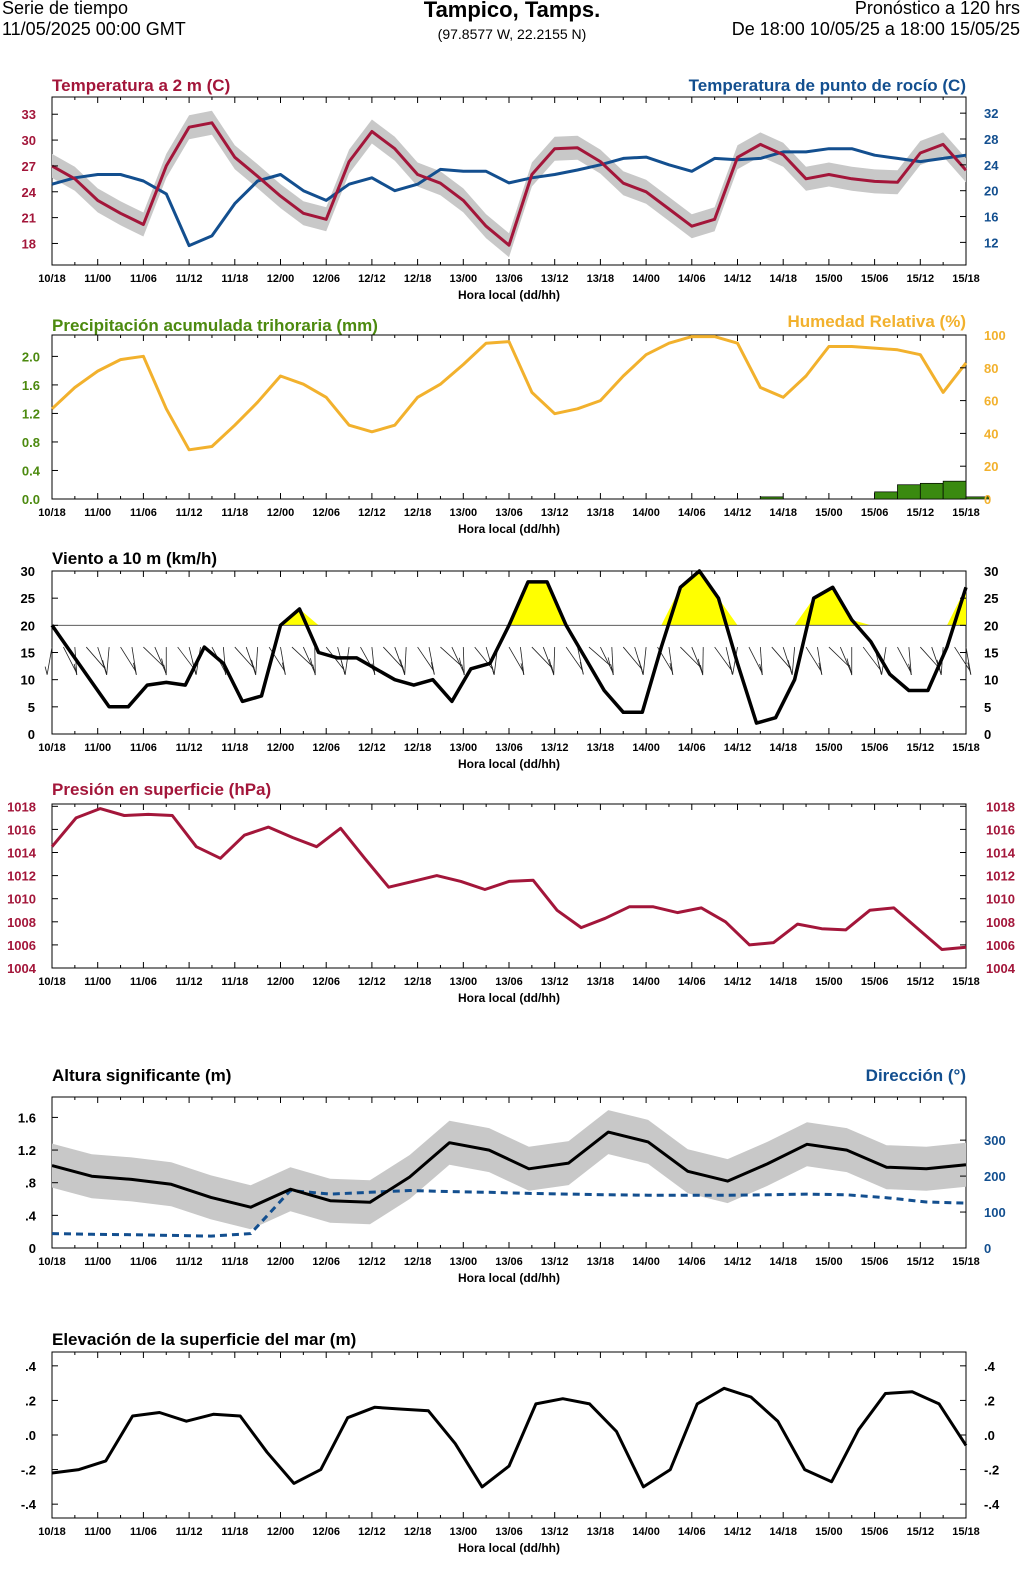  What do you see at coordinates (31, 356) in the screenshot?
I see `y-tick-label: 2.0` at bounding box center [31, 356].